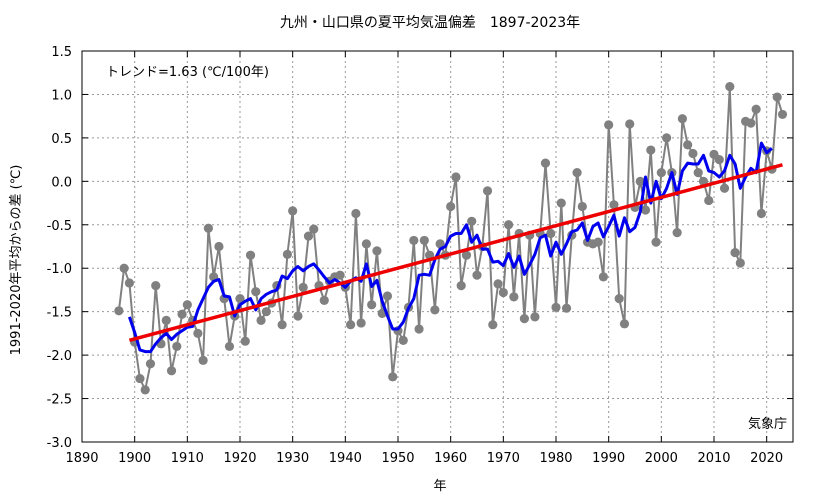 The width and height of the screenshot is (833, 498). I want to click on x-axis-label: 年, so click(439, 486).